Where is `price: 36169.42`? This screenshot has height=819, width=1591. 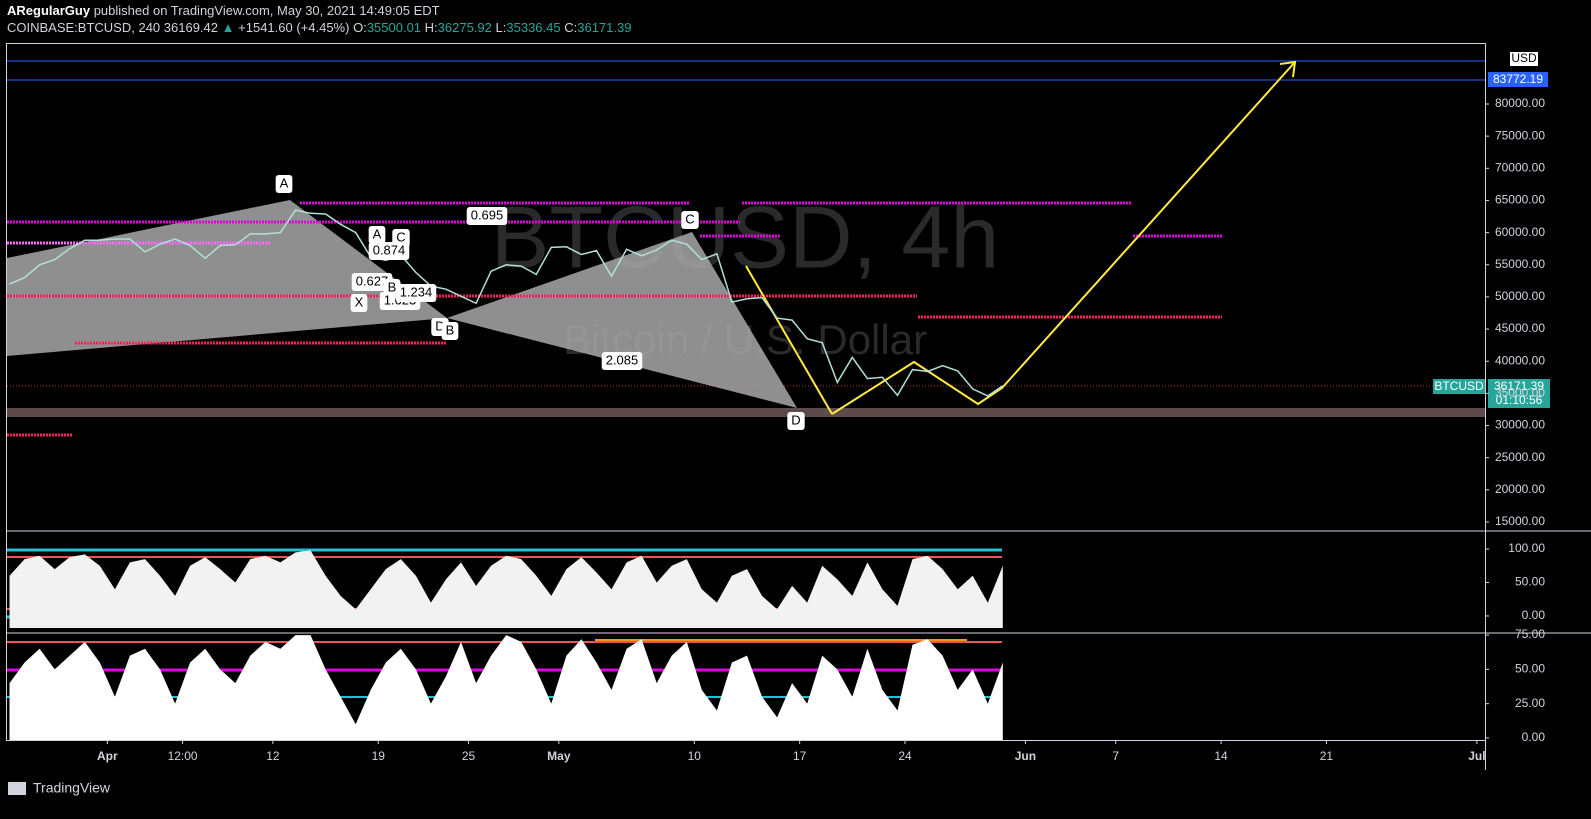
price: 36169.42 is located at coordinates (191, 27).